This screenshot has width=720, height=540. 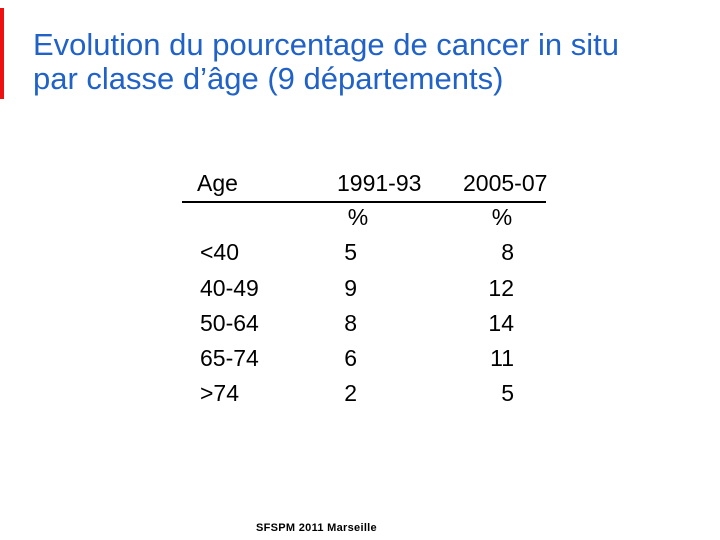 I want to click on unit-percent-col2: %, so click(x=358, y=217).